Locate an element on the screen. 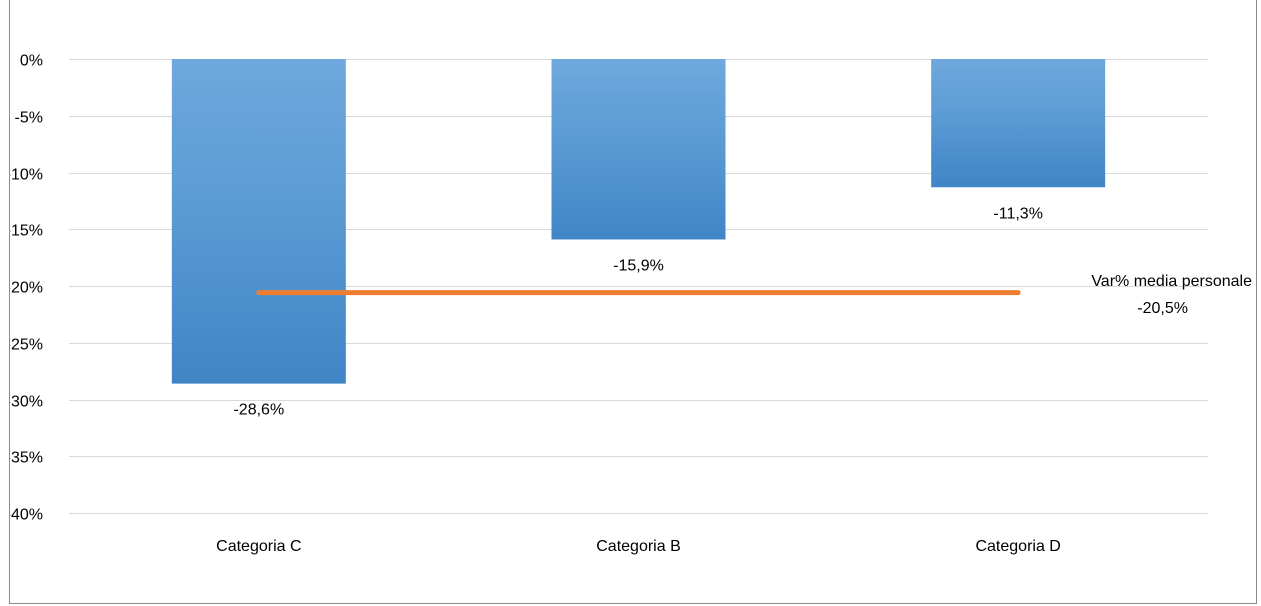 This screenshot has height=606, width=1261. y-tick-label: -20% is located at coordinates (26, 288).